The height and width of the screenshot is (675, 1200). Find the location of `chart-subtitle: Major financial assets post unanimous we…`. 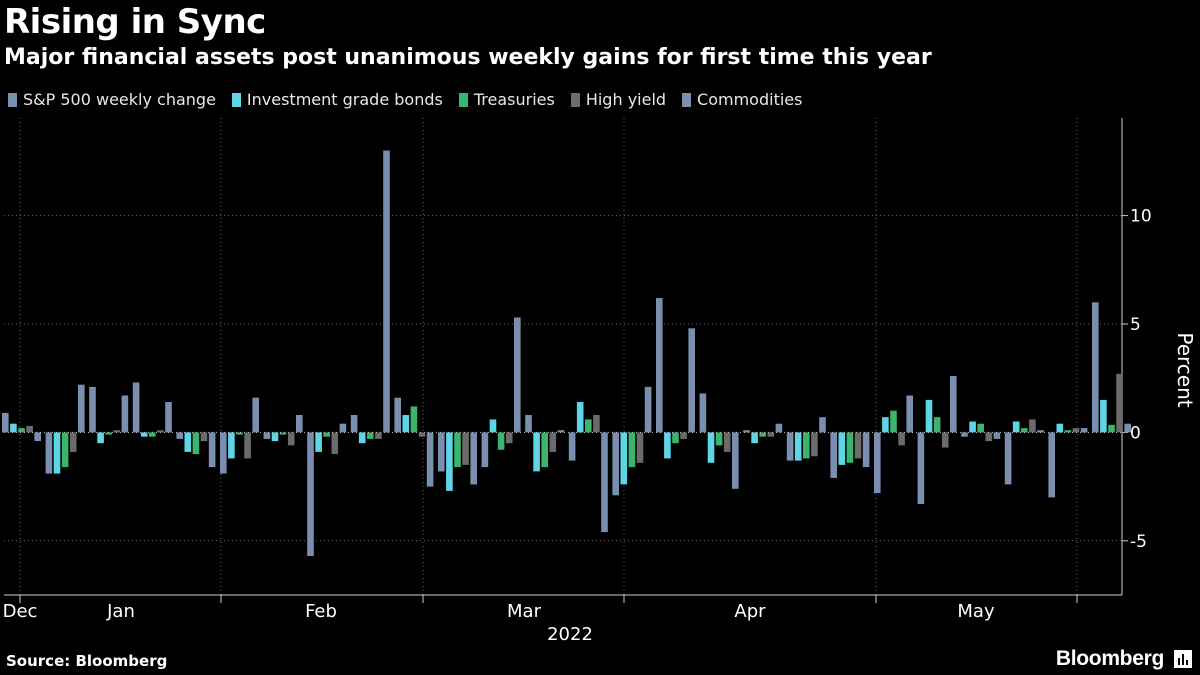

chart-subtitle: Major financial assets post unanimous we… is located at coordinates (468, 57).